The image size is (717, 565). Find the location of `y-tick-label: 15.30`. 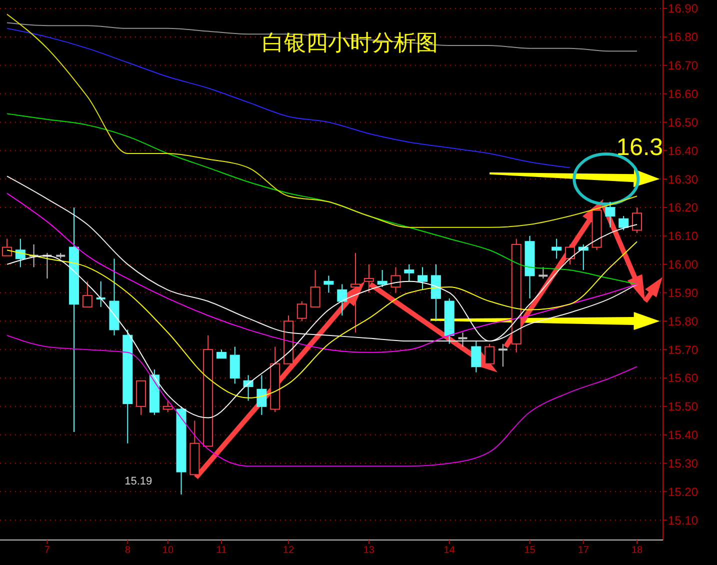

y-tick-label: 15.30 is located at coordinates (683, 463).